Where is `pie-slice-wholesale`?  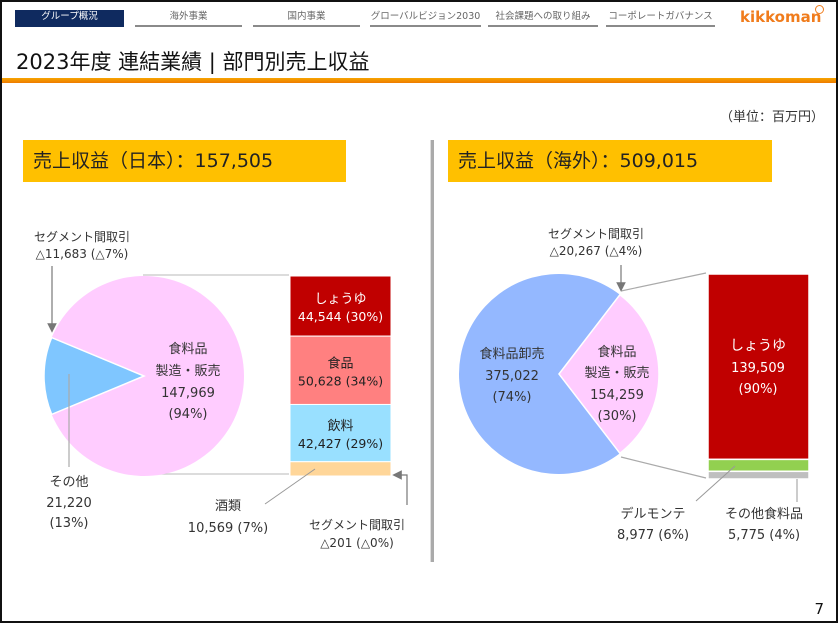 pie-slice-wholesale is located at coordinates (539, 374).